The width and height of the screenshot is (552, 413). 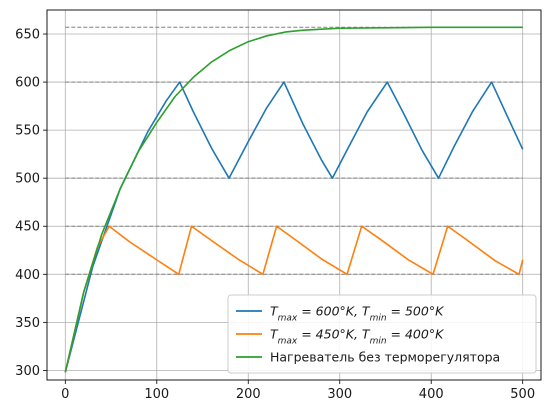 What do you see at coordinates (248, 394) in the screenshot?
I see `x-tick-label: 200` at bounding box center [248, 394].